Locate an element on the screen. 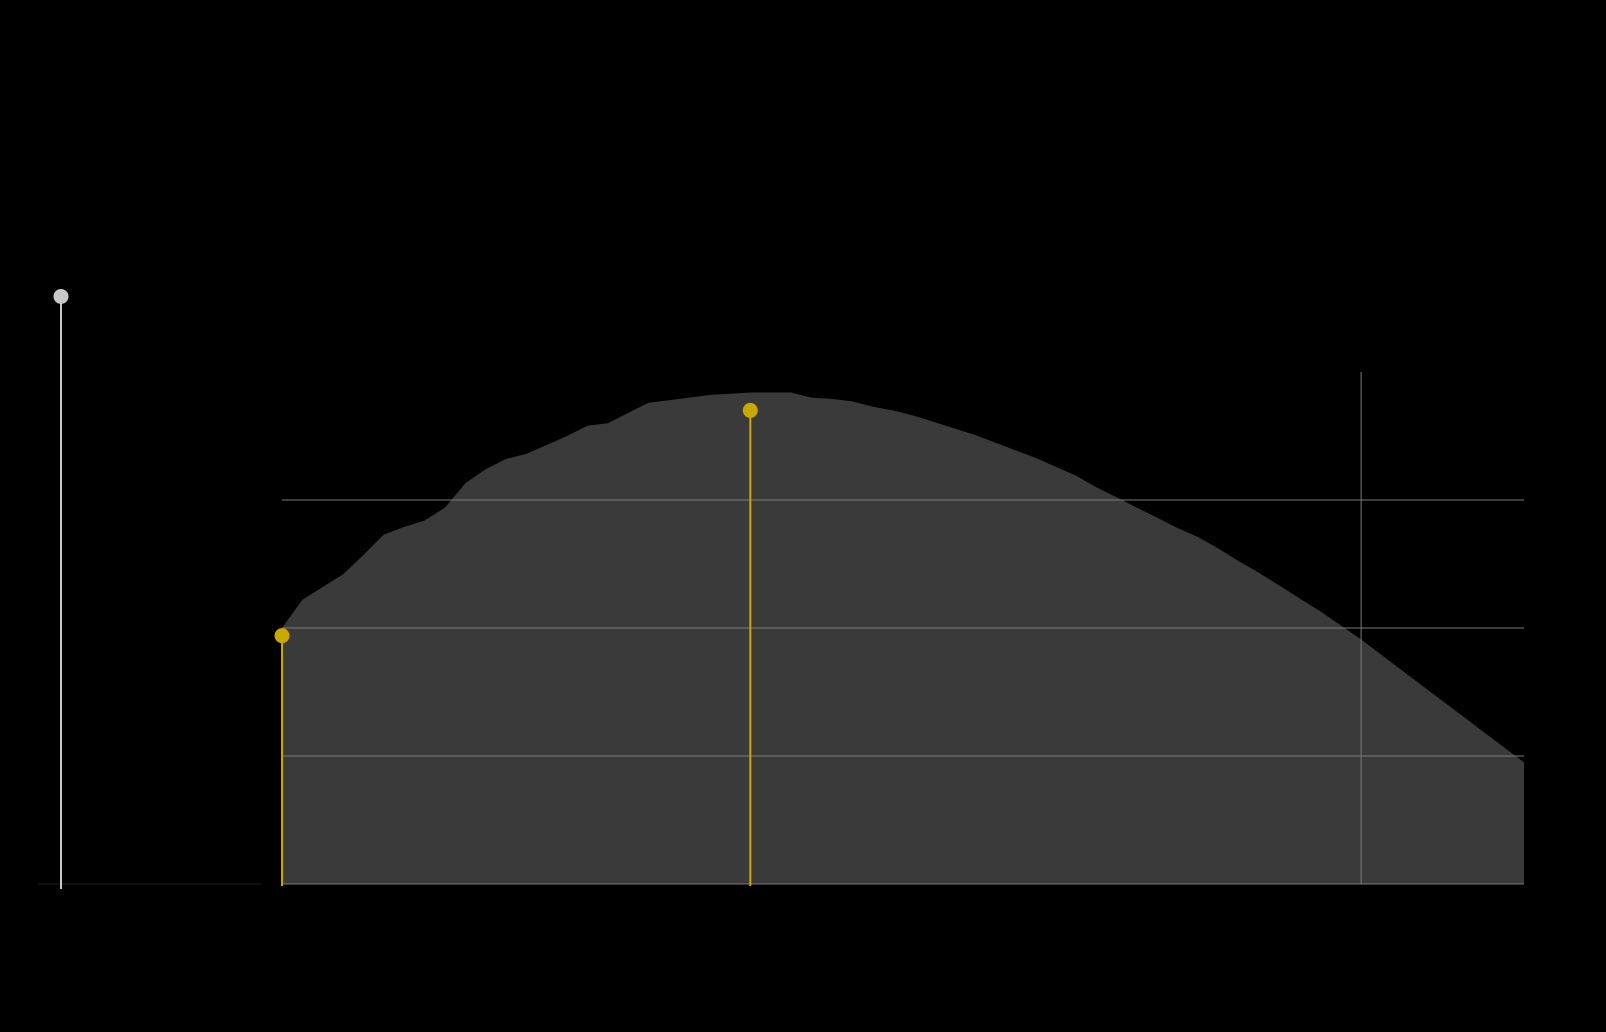 Image resolution: width=1606 pixels, height=1032 pixels. reference-marker is located at coordinates (61, 296).